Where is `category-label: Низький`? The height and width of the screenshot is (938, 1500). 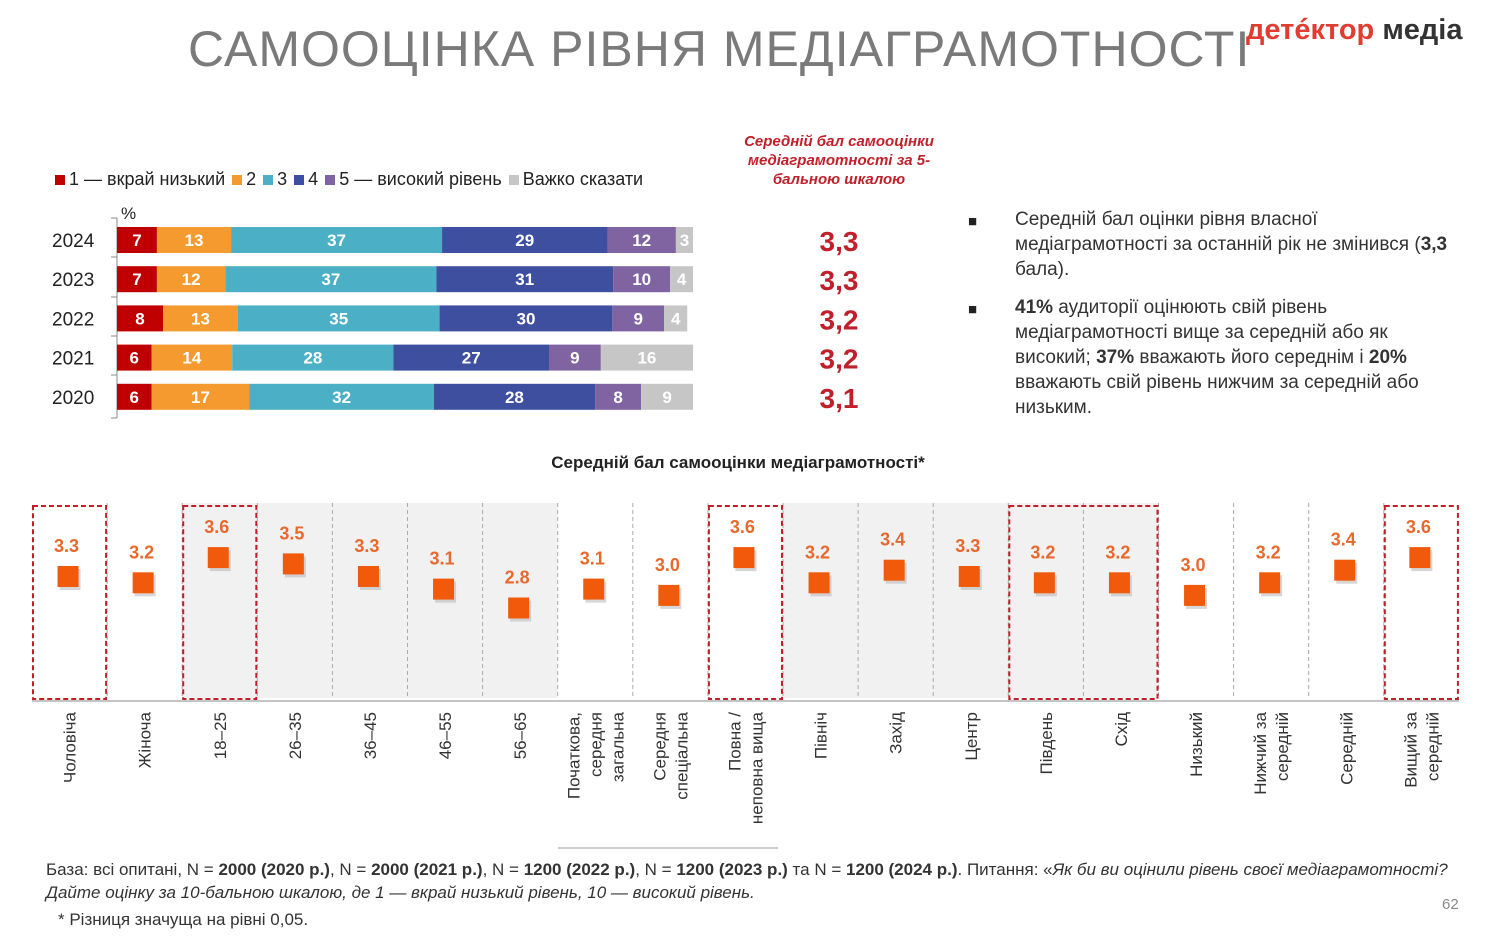
category-label: Низький is located at coordinates (1196, 744).